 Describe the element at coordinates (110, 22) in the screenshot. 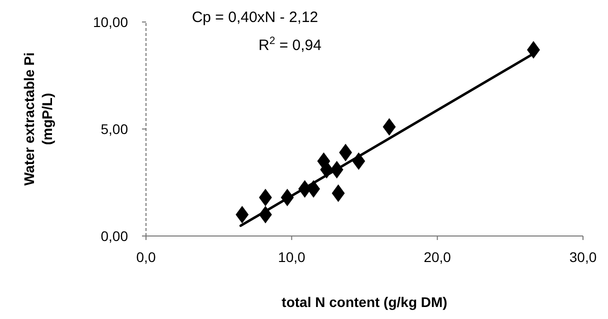

I see `y-tick-label: 10,00` at that location.